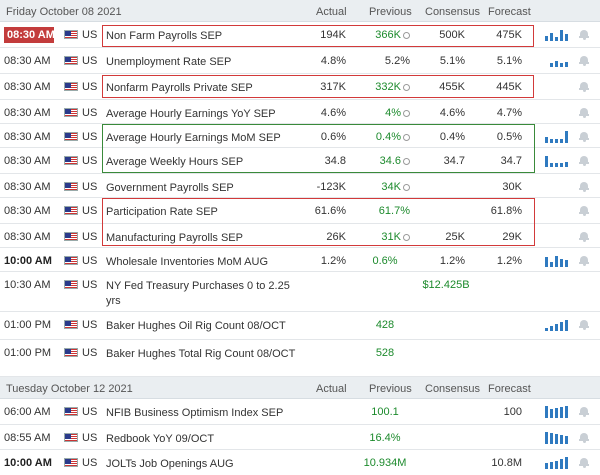  What do you see at coordinates (333, 113) in the screenshot?
I see `actual-value: 4.6%` at bounding box center [333, 113].